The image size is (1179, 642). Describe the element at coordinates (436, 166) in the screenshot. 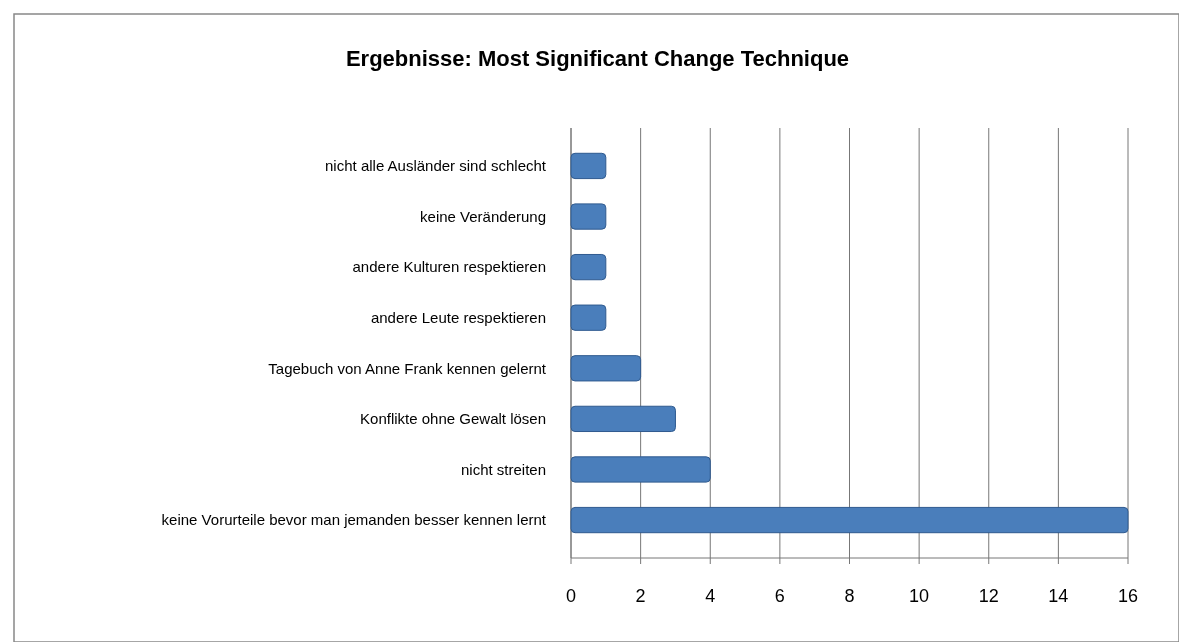

I see `y-tick-label: nicht alle Ausländer sind schlecht` at that location.